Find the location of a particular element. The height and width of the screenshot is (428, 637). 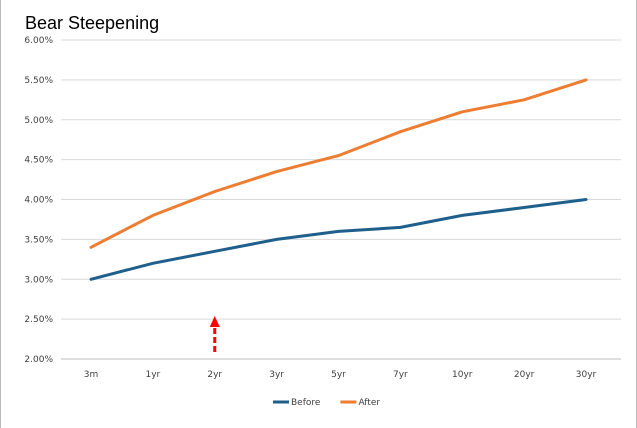

y-tick-label: 2.50% is located at coordinates (38, 320).